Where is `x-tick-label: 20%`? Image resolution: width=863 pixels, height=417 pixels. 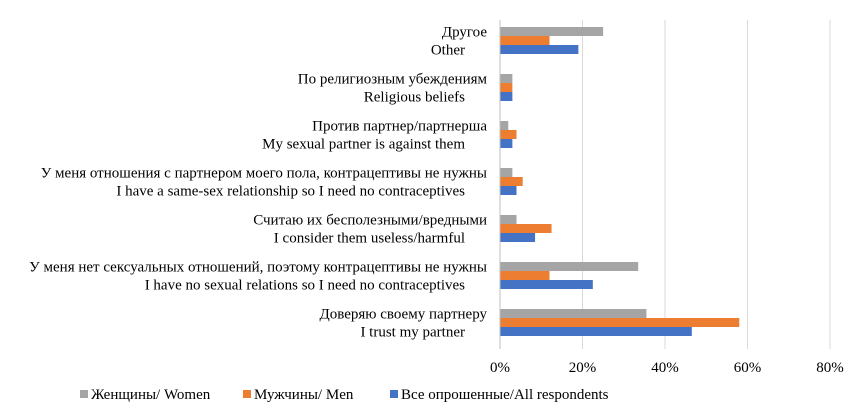 x-tick-label: 20% is located at coordinates (583, 368).